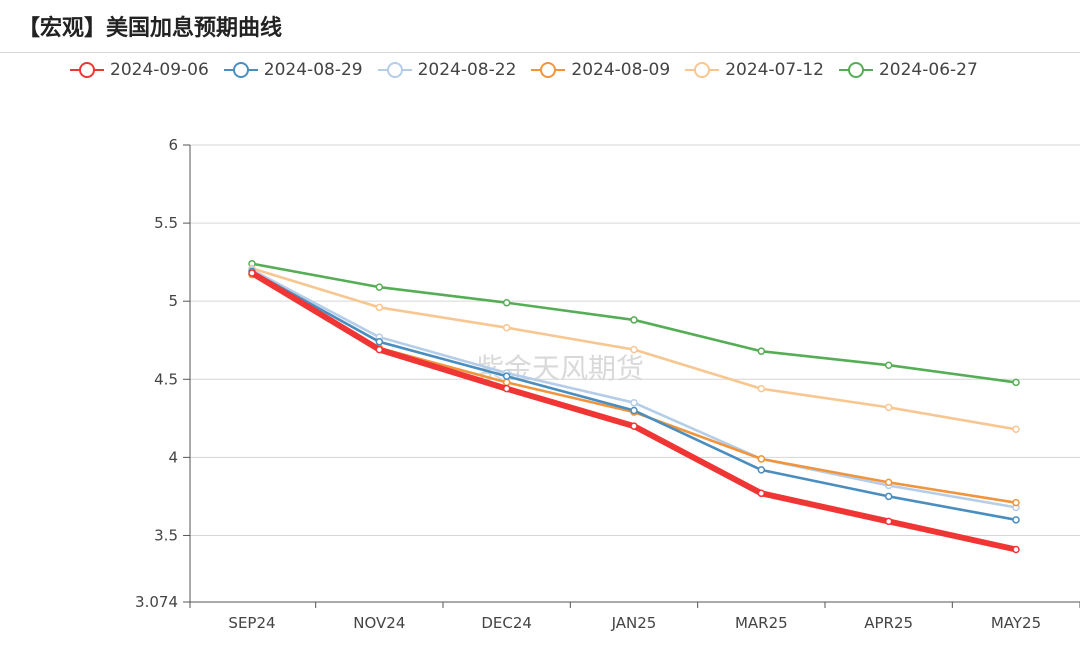  I want to click on x-tick-label: MAY25, so click(1016, 623).